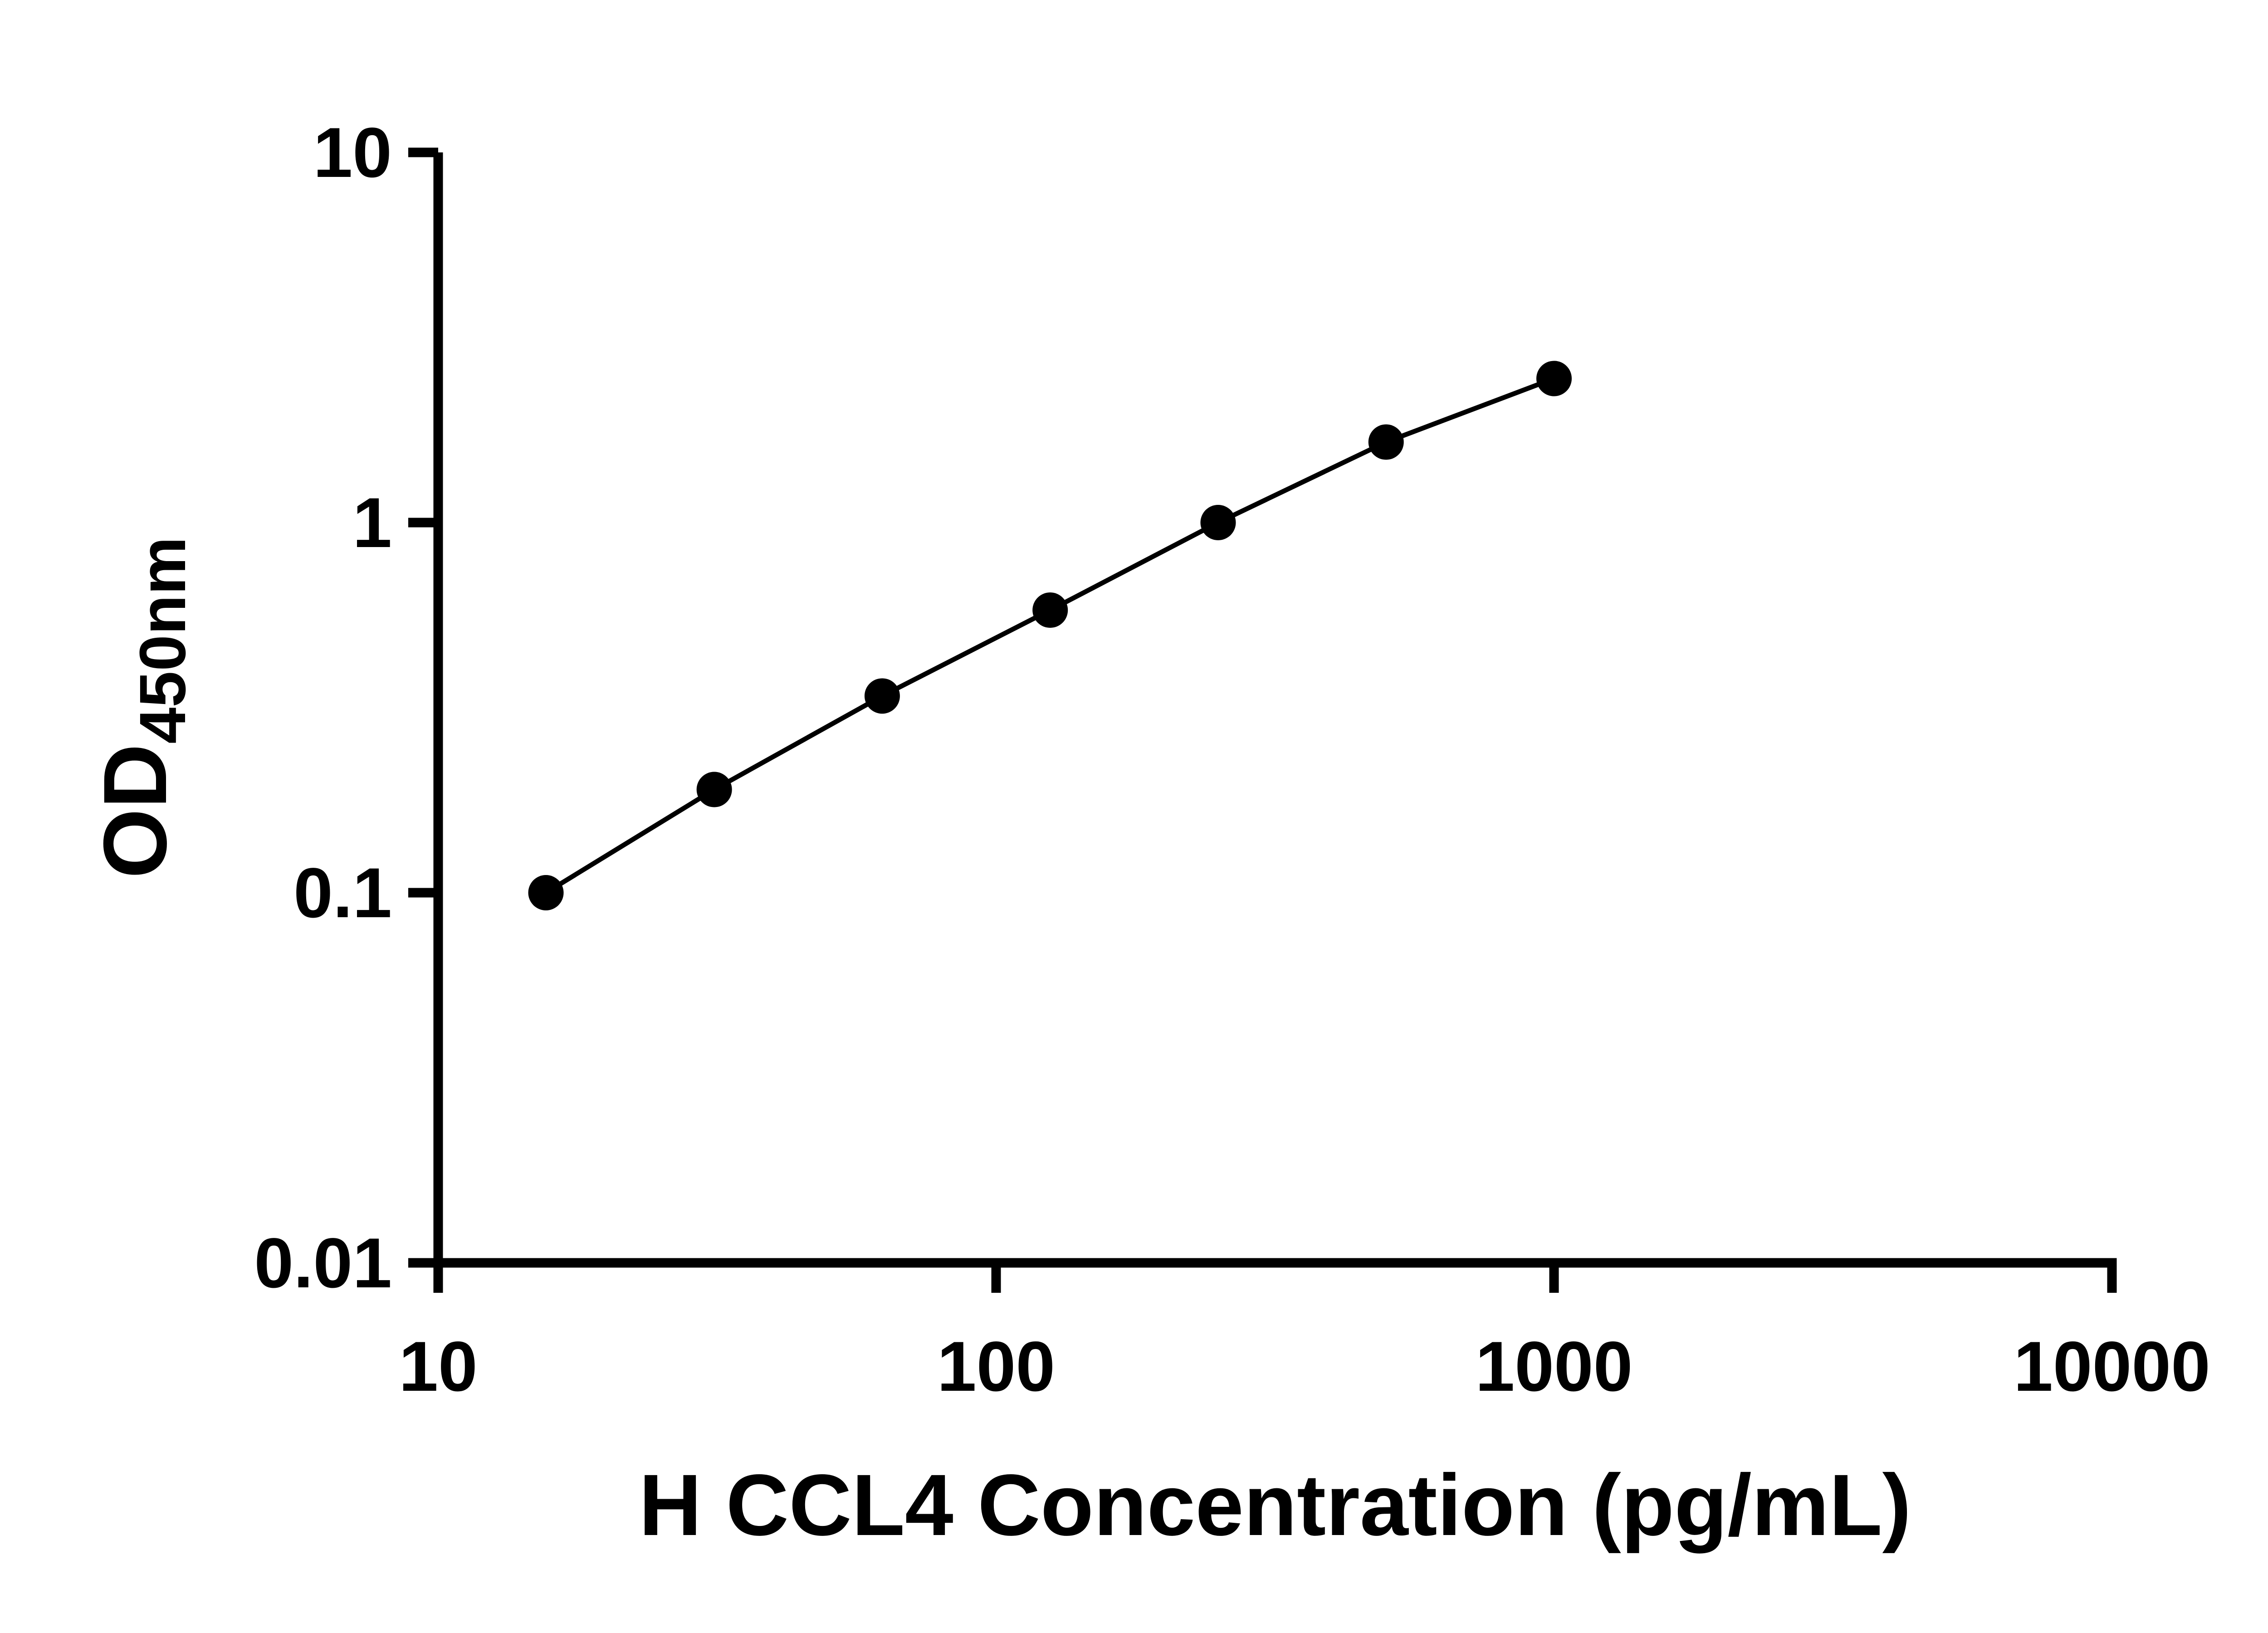  What do you see at coordinates (2112, 1366) in the screenshot?
I see `x-tick-label: 10000` at bounding box center [2112, 1366].